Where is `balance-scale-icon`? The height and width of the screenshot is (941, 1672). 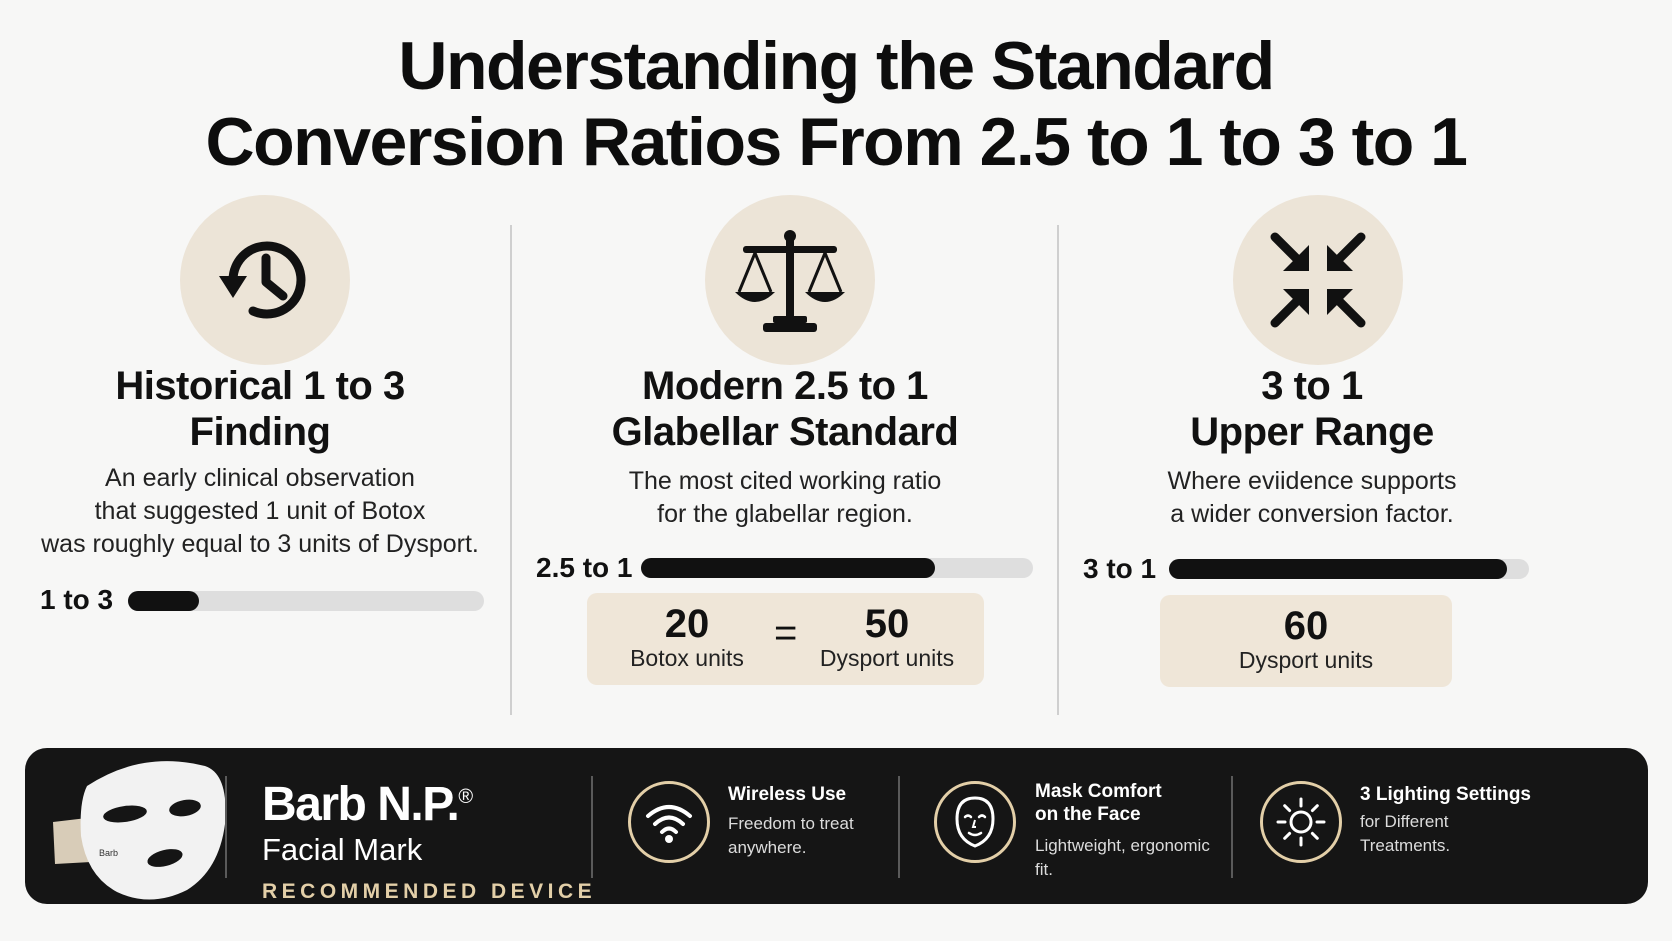 balance-scale-icon is located at coordinates (790, 280).